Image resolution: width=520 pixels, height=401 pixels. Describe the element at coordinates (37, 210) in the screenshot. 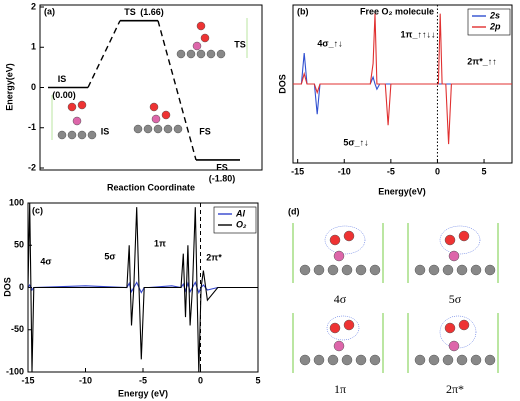

I see `panel-label: (c)` at that location.